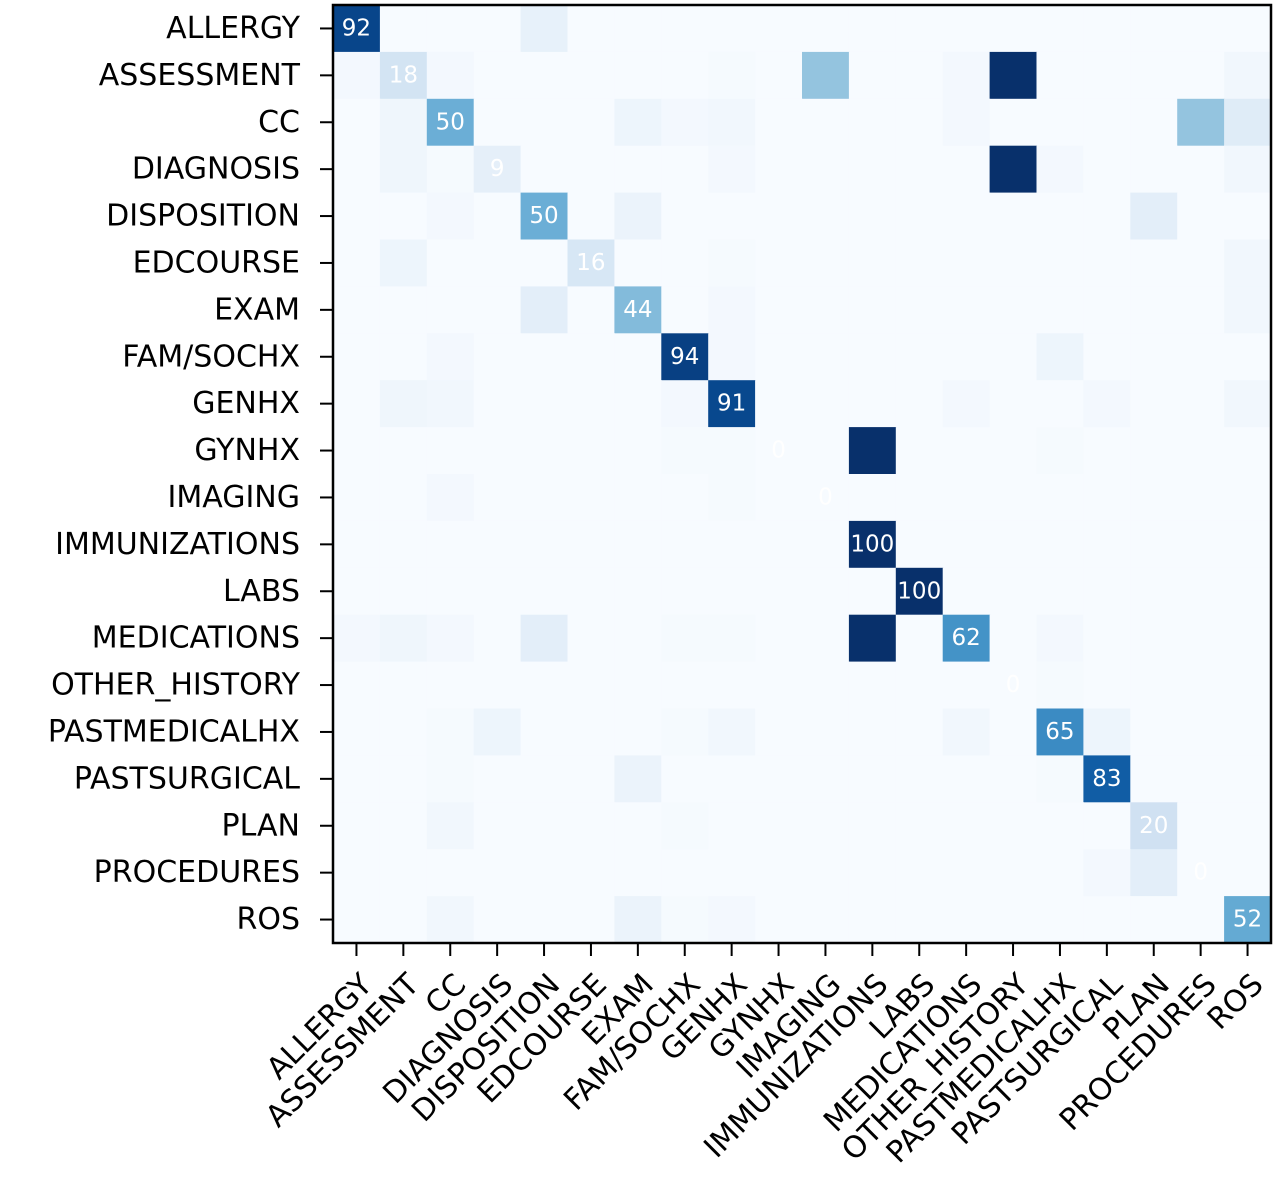  I want to click on cell-annotation-7: 94, so click(684, 357).